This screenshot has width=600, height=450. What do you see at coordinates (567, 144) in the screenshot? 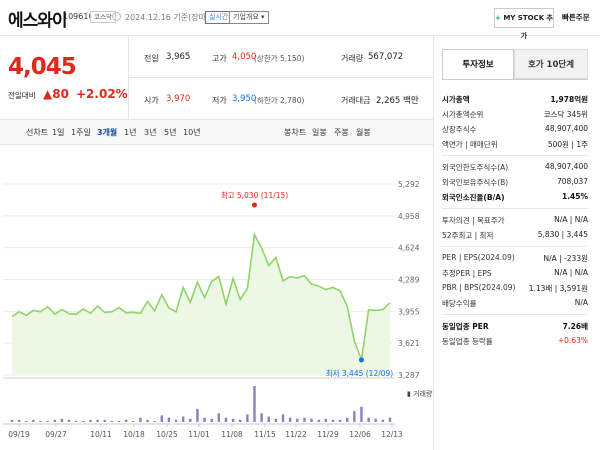
I see `info-value: 500원 | 1주` at bounding box center [567, 144].